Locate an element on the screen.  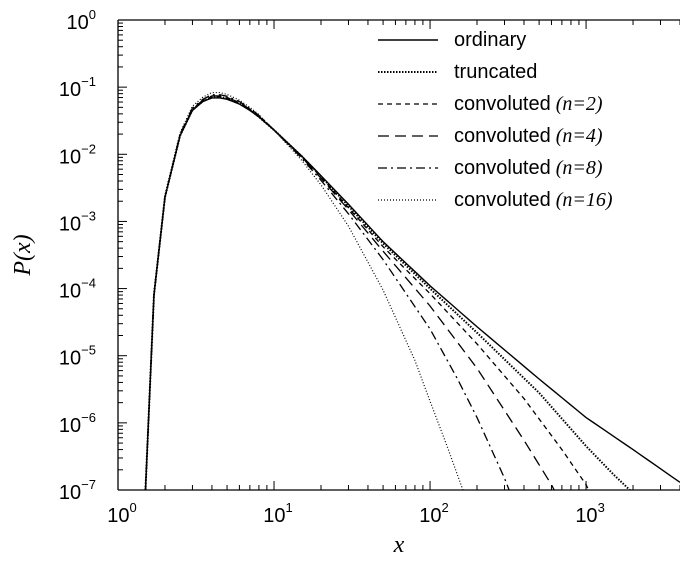
y-tick-label: 10⁻² is located at coordinates (77, 154).